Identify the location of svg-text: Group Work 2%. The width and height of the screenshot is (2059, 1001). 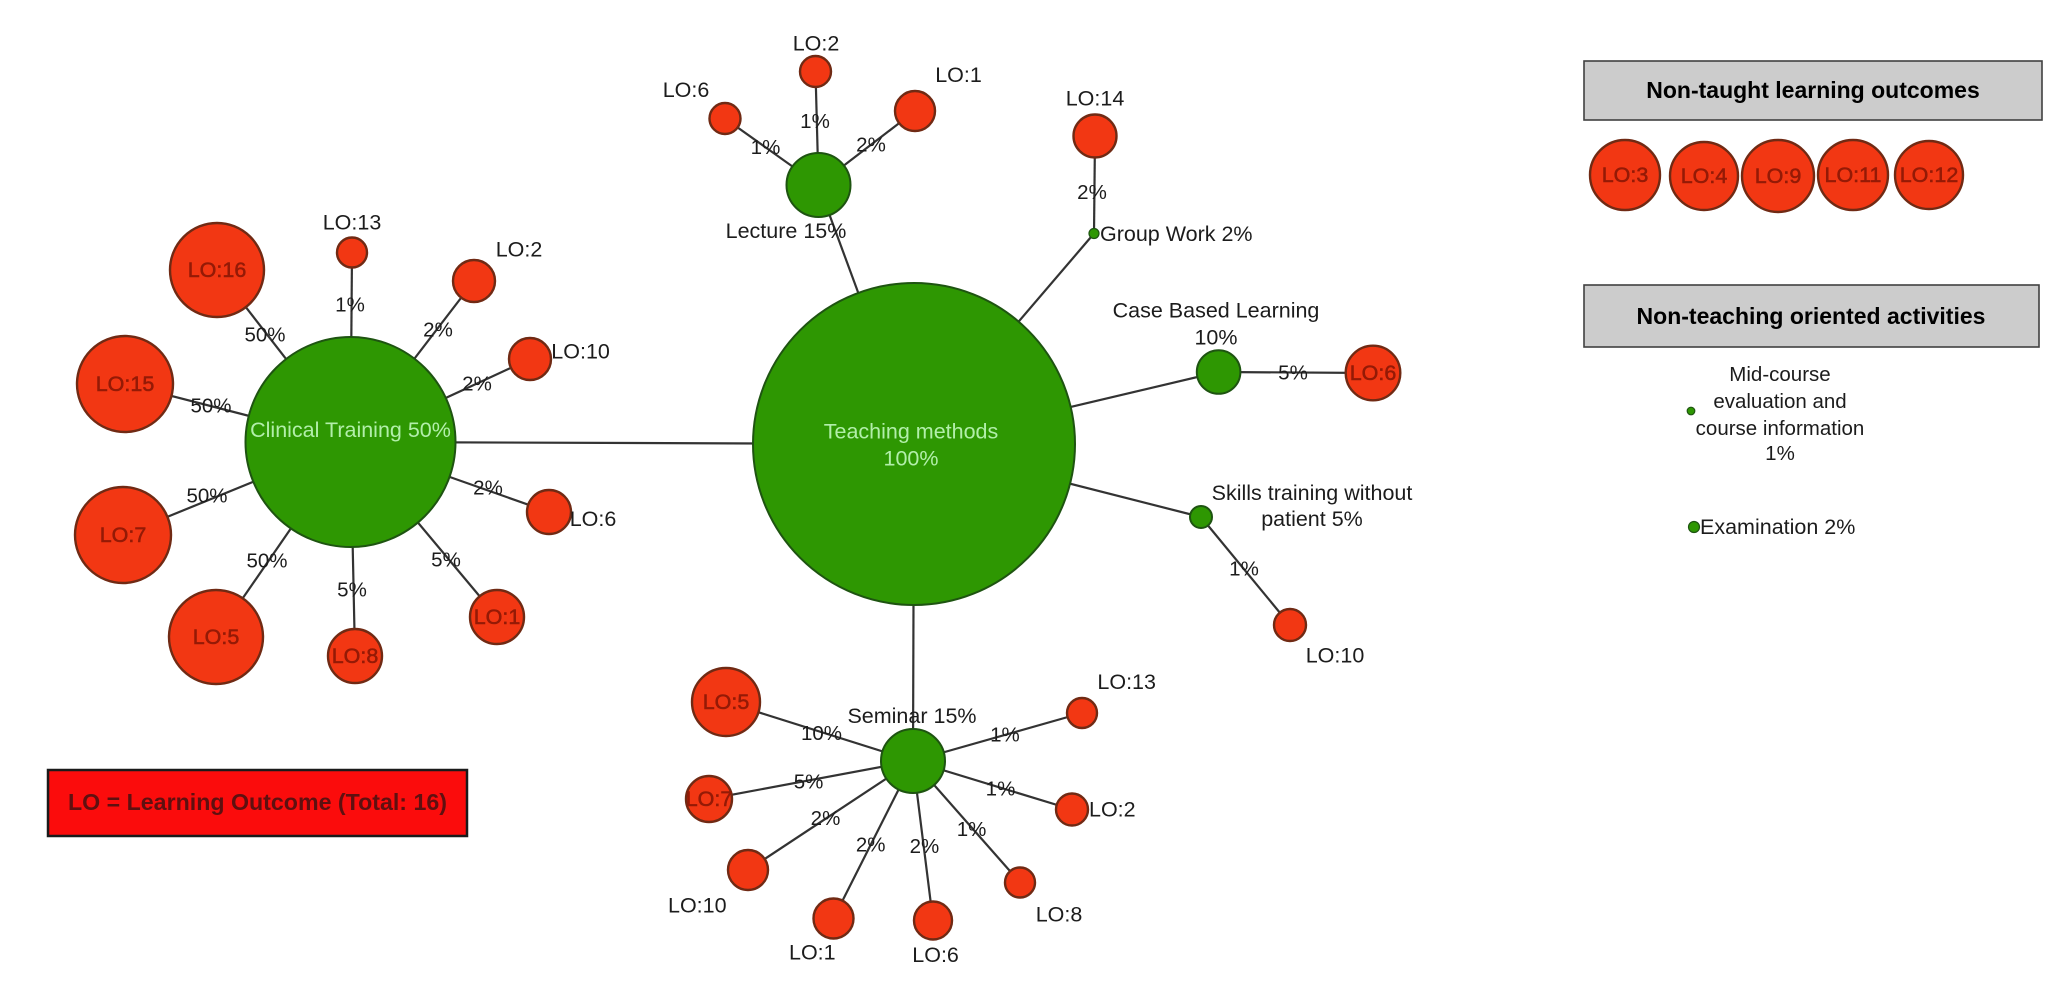
(1176, 234).